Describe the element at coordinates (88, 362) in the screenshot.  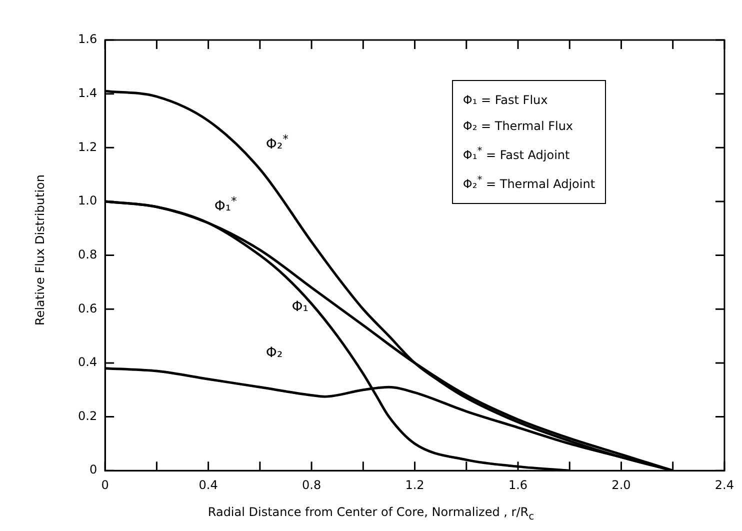
I see `y-tick-label: 0.4` at that location.